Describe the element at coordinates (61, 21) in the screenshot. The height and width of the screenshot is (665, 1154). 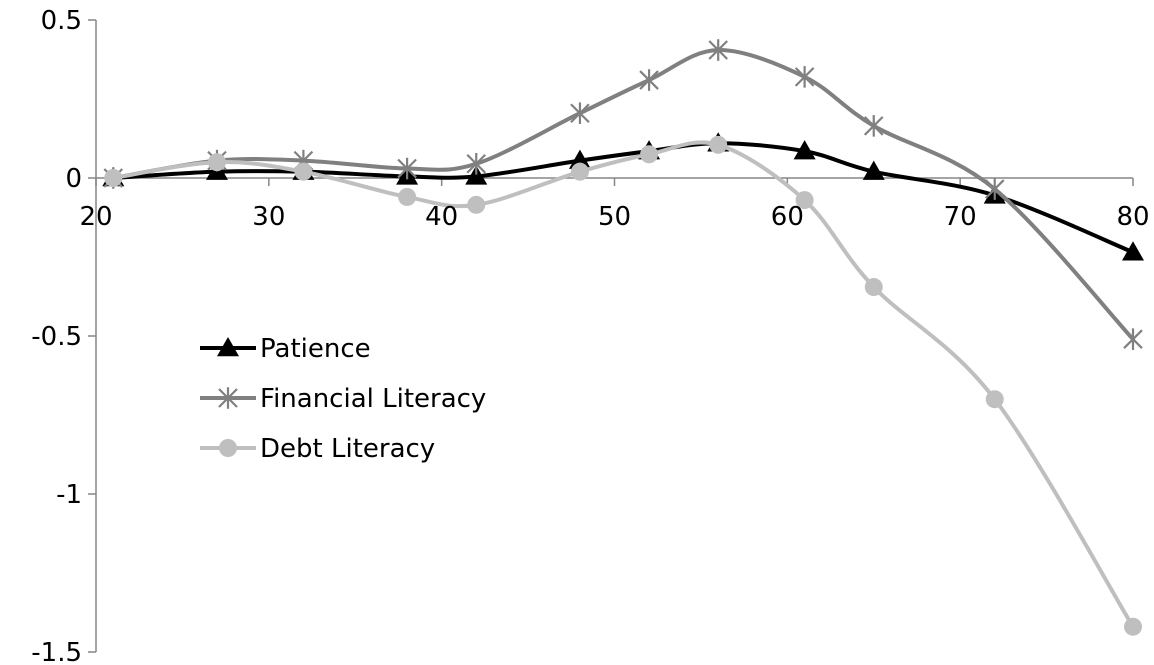
I see `y-tick-label: 0.5` at that location.